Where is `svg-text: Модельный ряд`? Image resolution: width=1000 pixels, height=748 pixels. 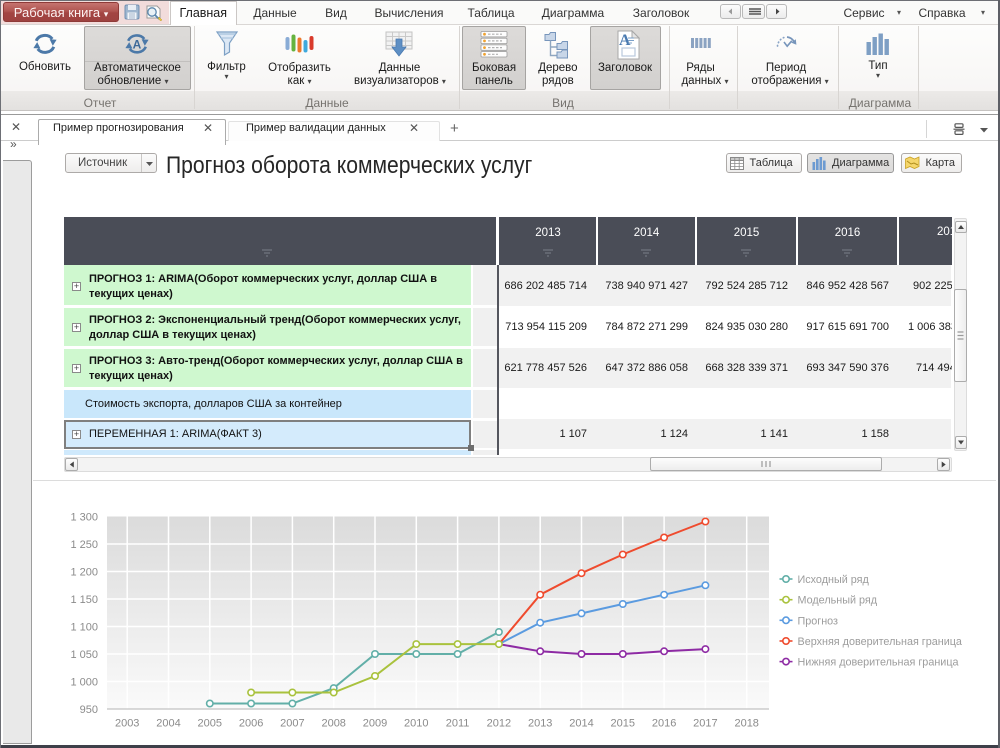 svg-text: Модельный ряд is located at coordinates (838, 601).